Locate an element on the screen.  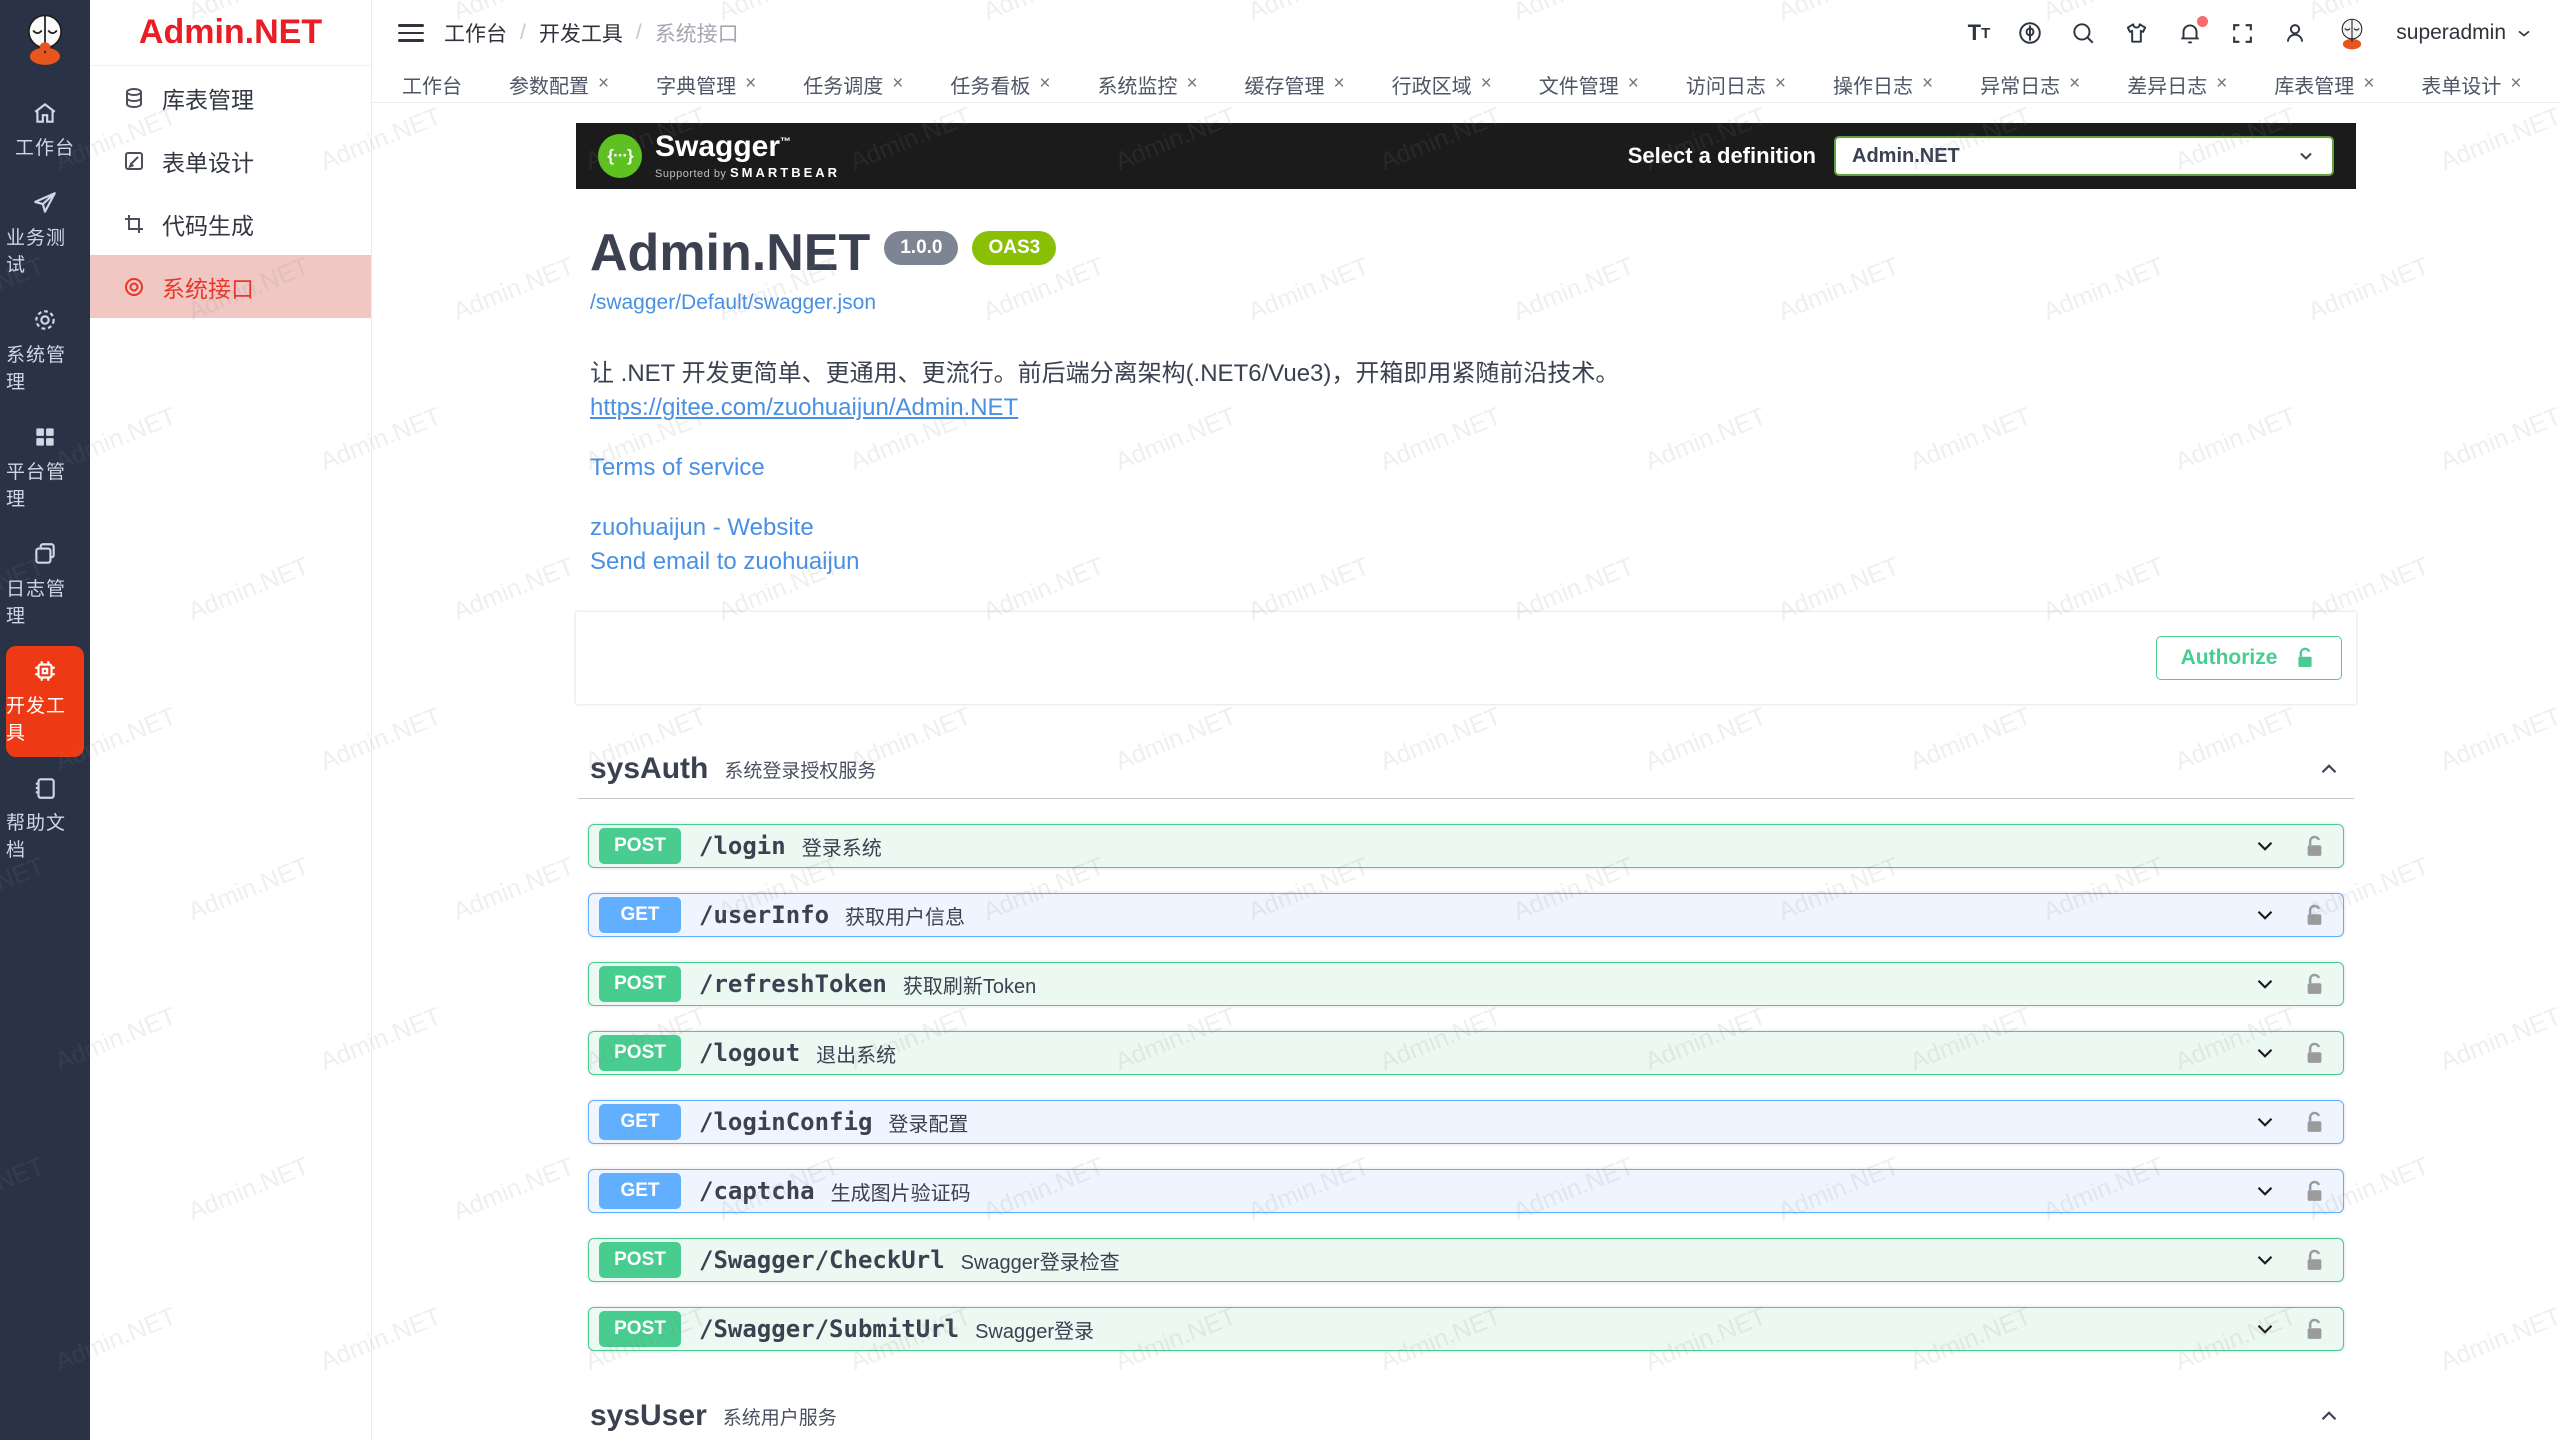
tab-task-board: 任务看板 × is located at coordinates (1000, 85).